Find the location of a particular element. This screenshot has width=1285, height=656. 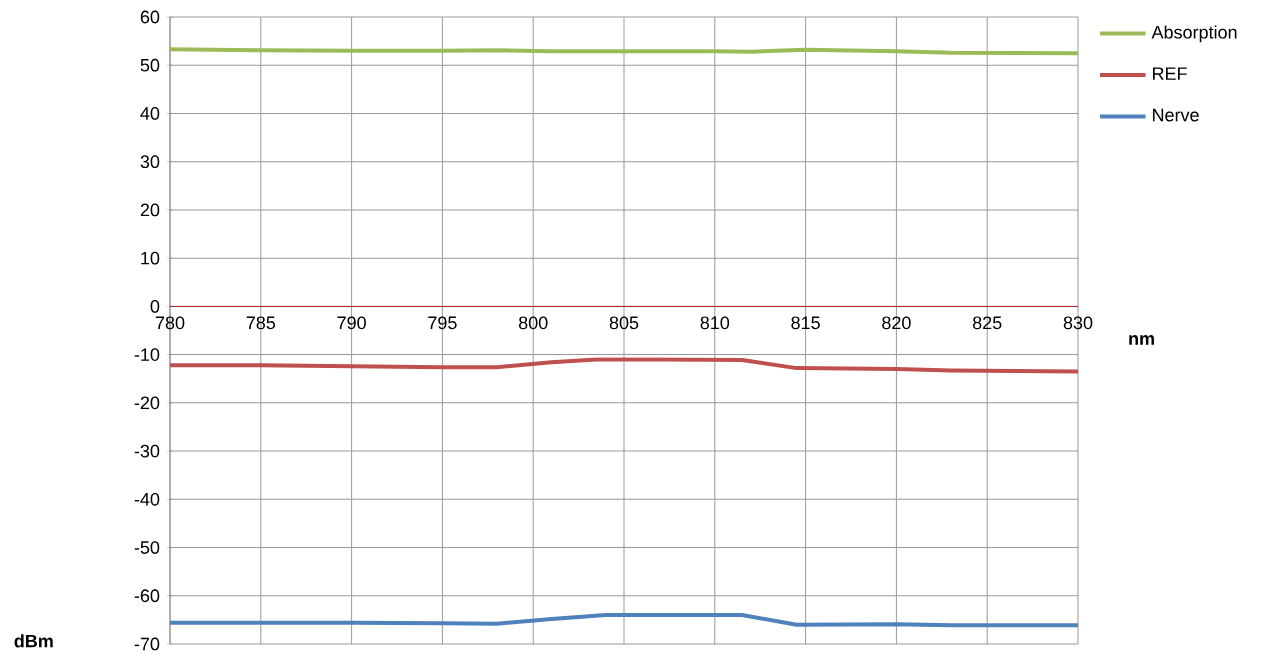

y-tick-label: 0 is located at coordinates (155, 306).